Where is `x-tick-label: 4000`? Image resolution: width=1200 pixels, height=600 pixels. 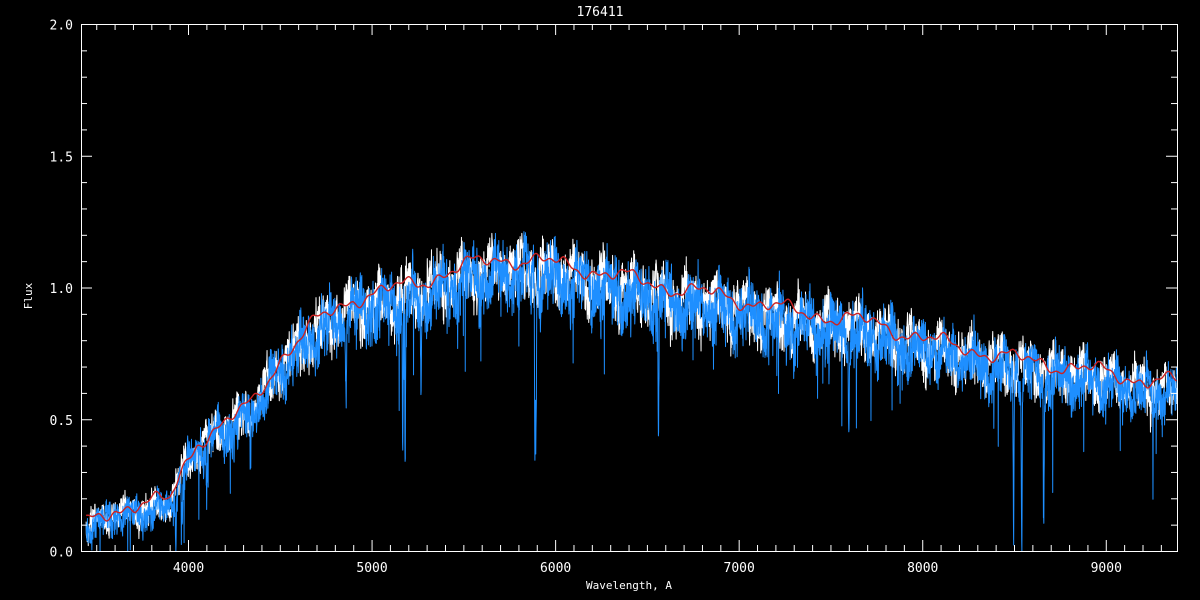 x-tick-label: 4000 is located at coordinates (188, 568).